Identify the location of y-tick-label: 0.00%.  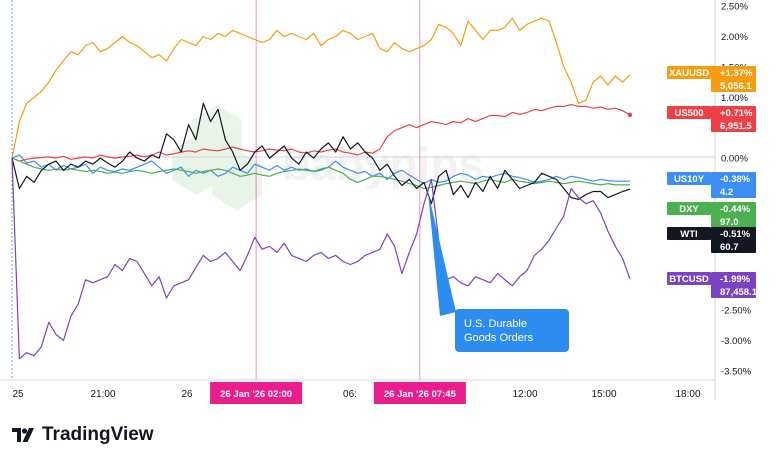
(734, 159).